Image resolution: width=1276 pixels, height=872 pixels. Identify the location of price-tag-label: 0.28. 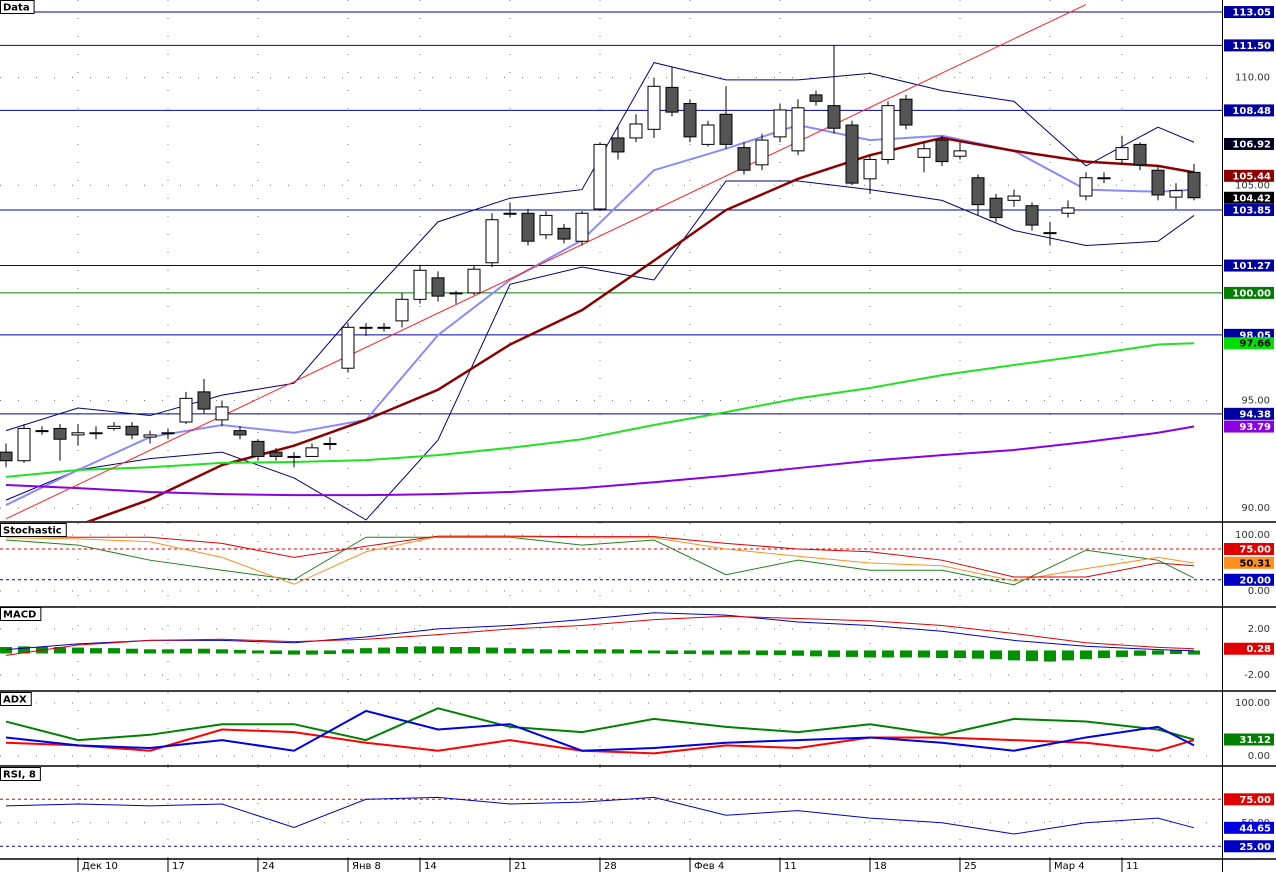
(1258, 649).